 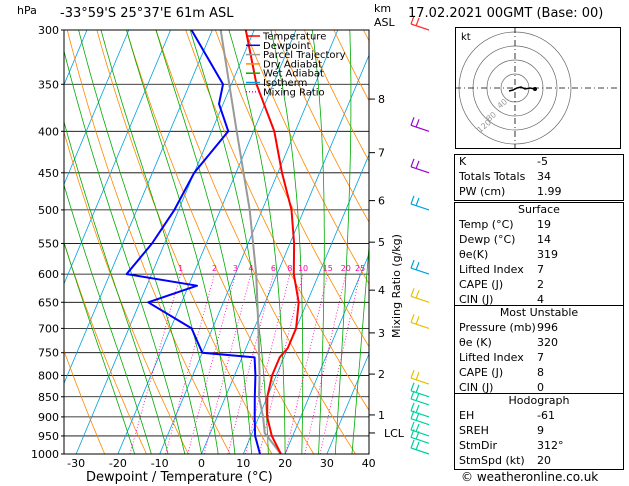 I want to click on km-tick-label: 2, so click(x=381, y=374).